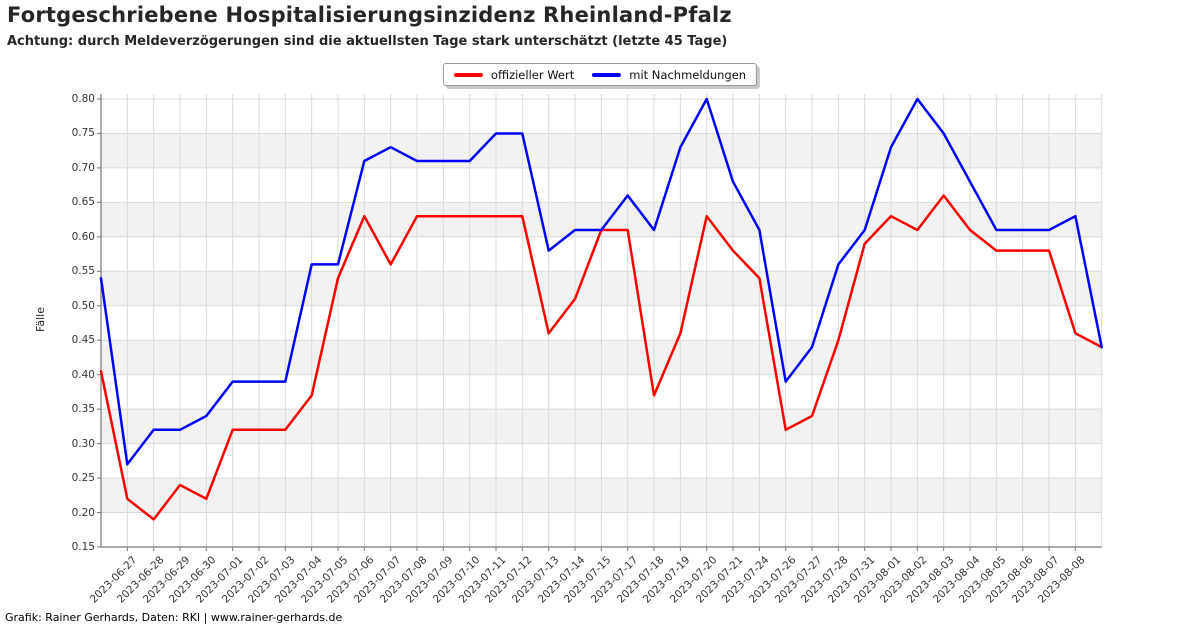  I want to click on y-tick-label: 0.15, so click(83, 547).